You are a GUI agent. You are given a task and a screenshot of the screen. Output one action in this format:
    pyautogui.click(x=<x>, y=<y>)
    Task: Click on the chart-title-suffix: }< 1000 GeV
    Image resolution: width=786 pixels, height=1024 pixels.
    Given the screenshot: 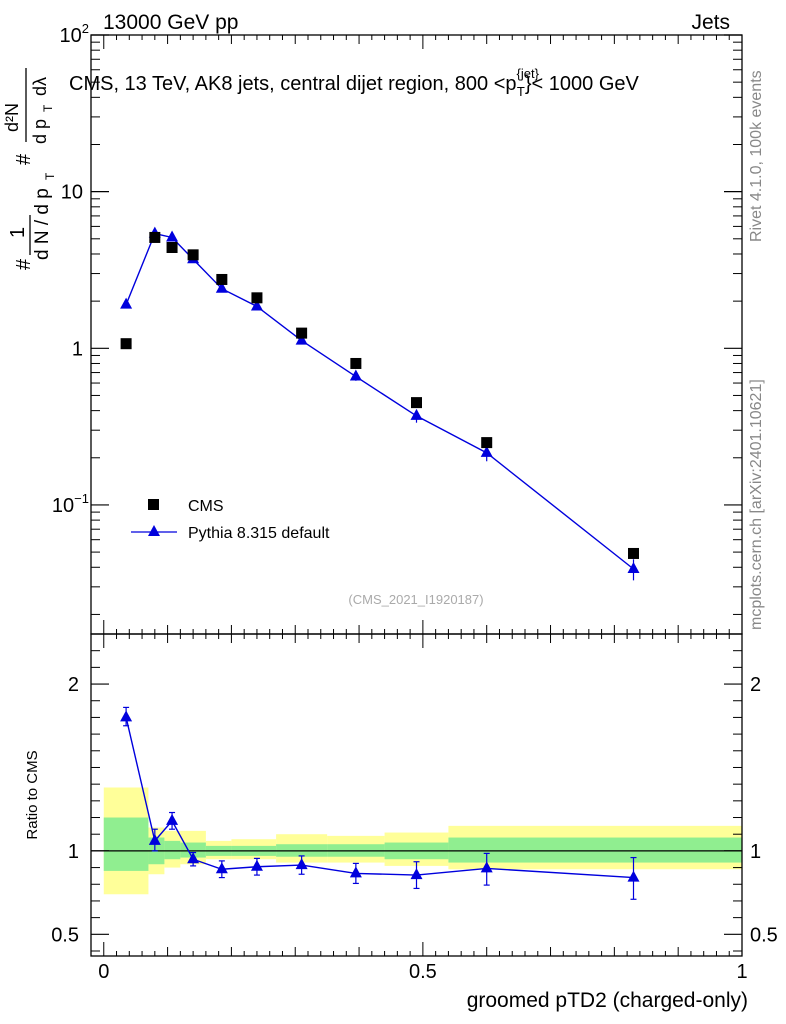 What is the action you would take?
    pyautogui.click(x=582, y=84)
    